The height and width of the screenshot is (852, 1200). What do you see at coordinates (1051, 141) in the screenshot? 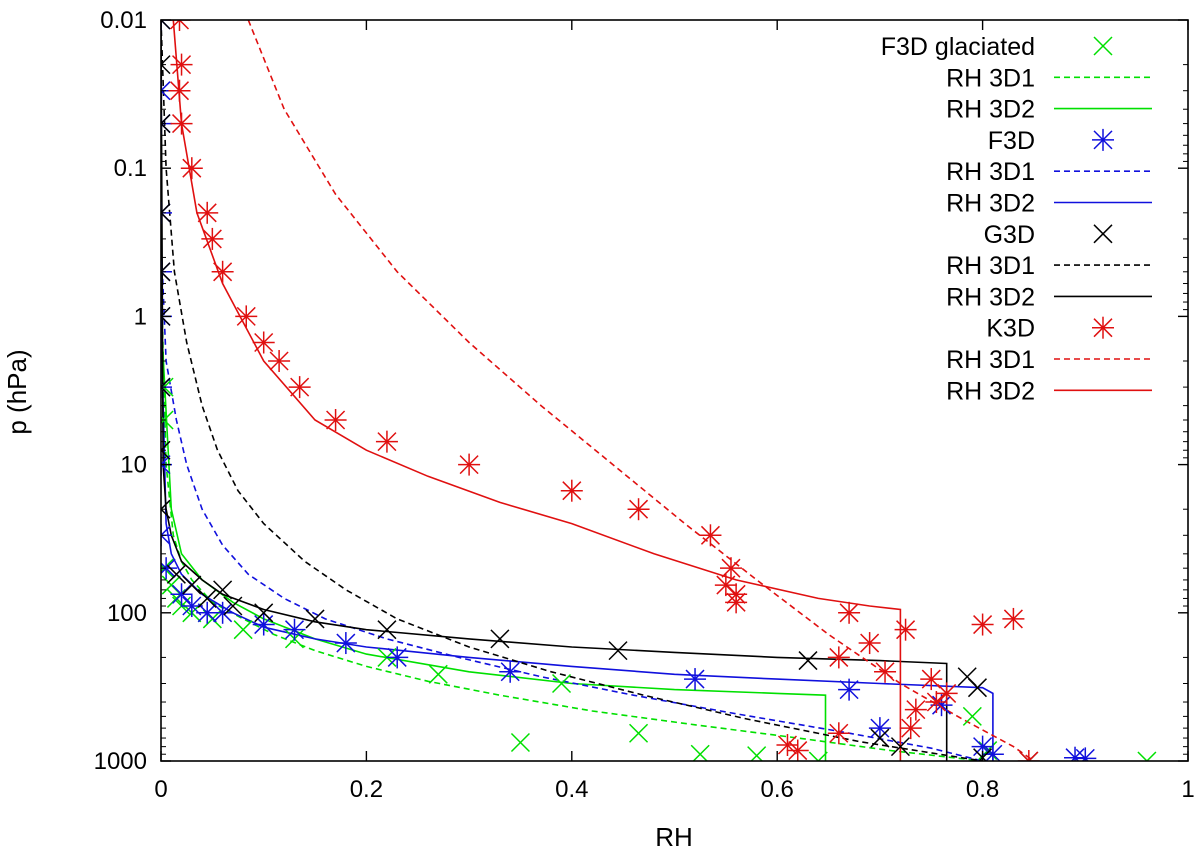
I see `legend-entry: F3D` at bounding box center [1051, 141].